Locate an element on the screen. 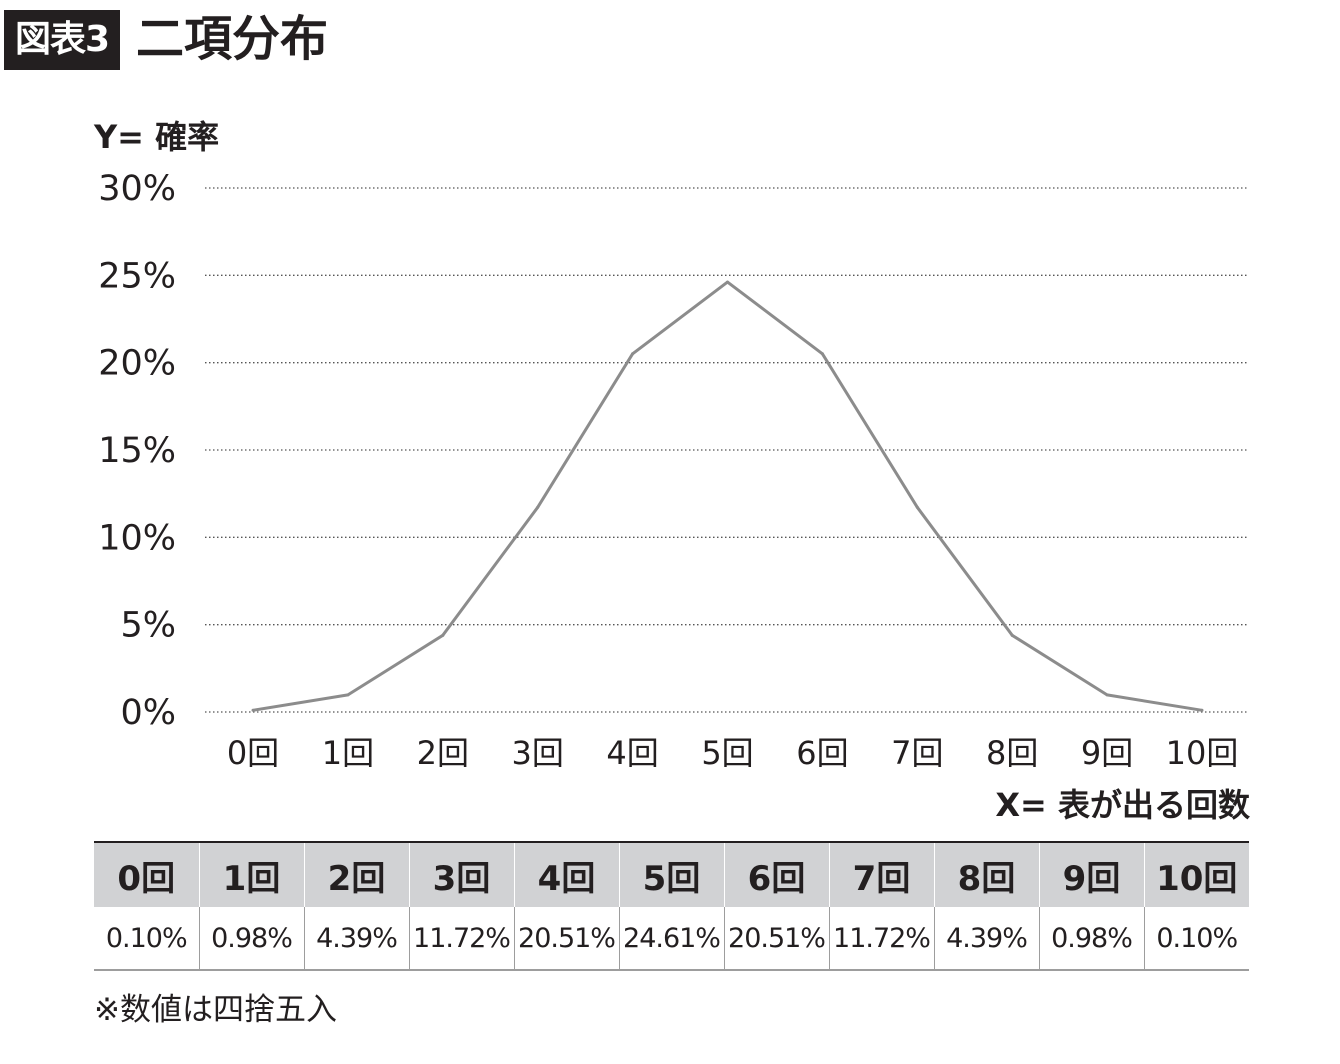 This screenshot has width=1340, height=1064. table-header-cell: 1回 is located at coordinates (251, 874).